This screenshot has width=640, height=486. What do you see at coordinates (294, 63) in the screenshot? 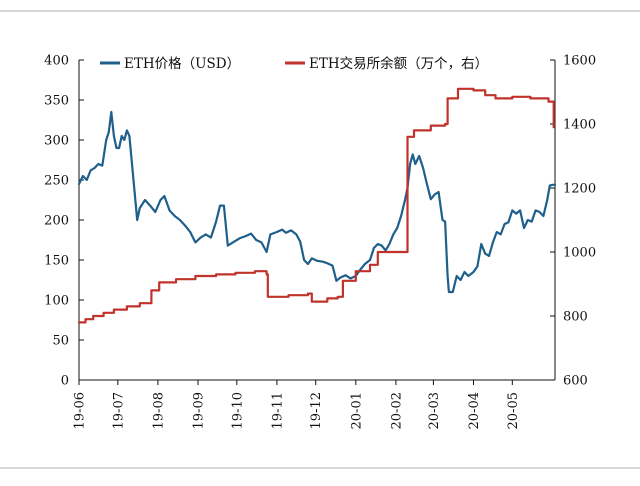
I see `legend: ETH价格（USD） ETH交易所余额（万个，右）` at bounding box center [294, 63].